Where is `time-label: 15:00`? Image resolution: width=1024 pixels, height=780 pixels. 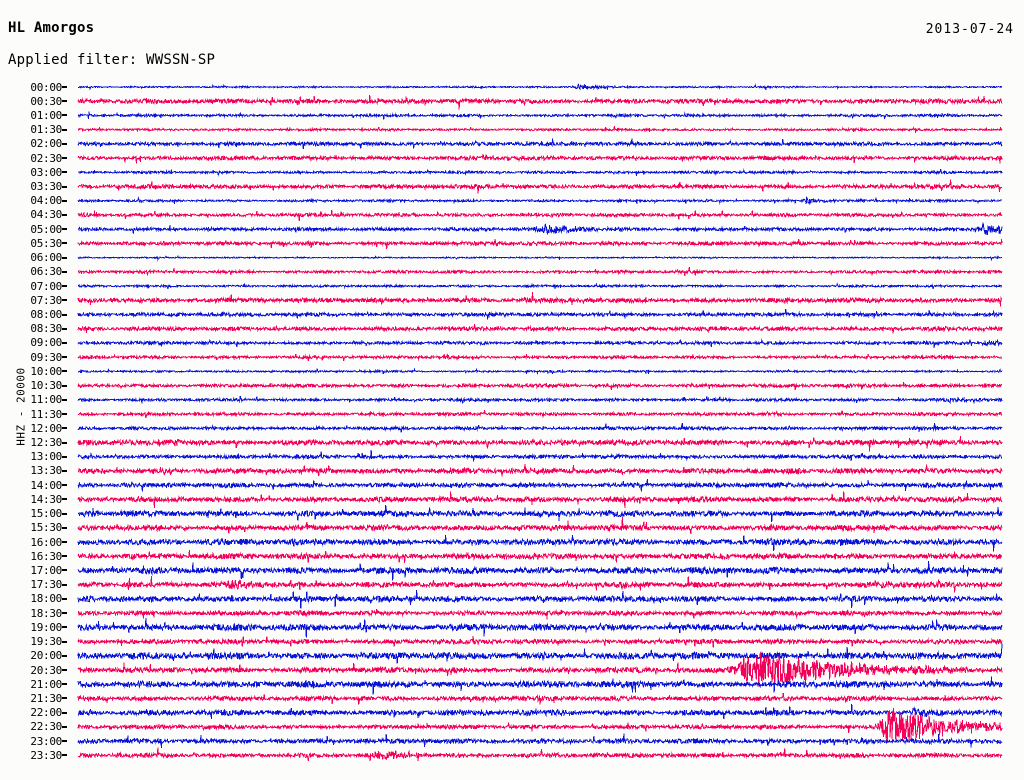
time-label: 15:00 is located at coordinates (46, 514).